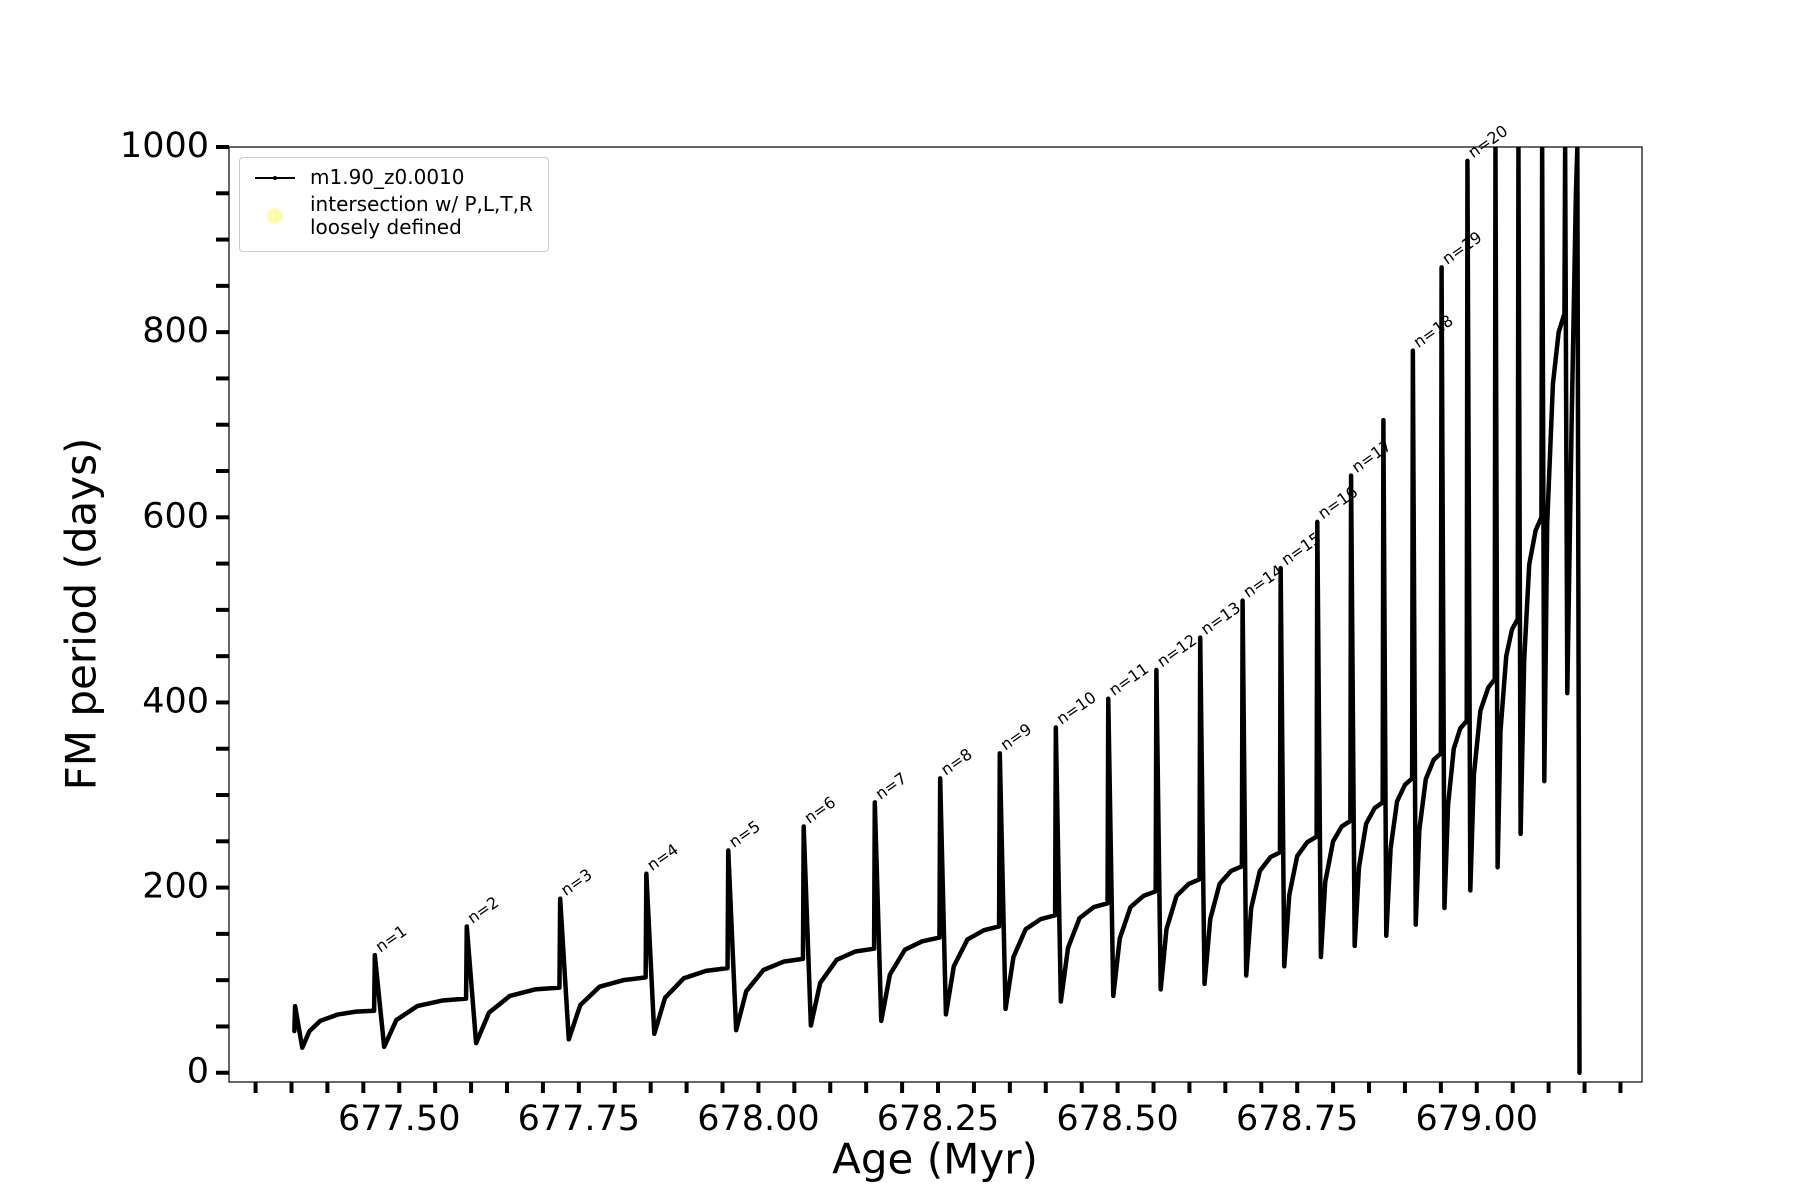 This screenshot has width=1800, height=1200. Describe the element at coordinates (1176, 650) in the screenshot. I see `annotation: n=12` at that location.